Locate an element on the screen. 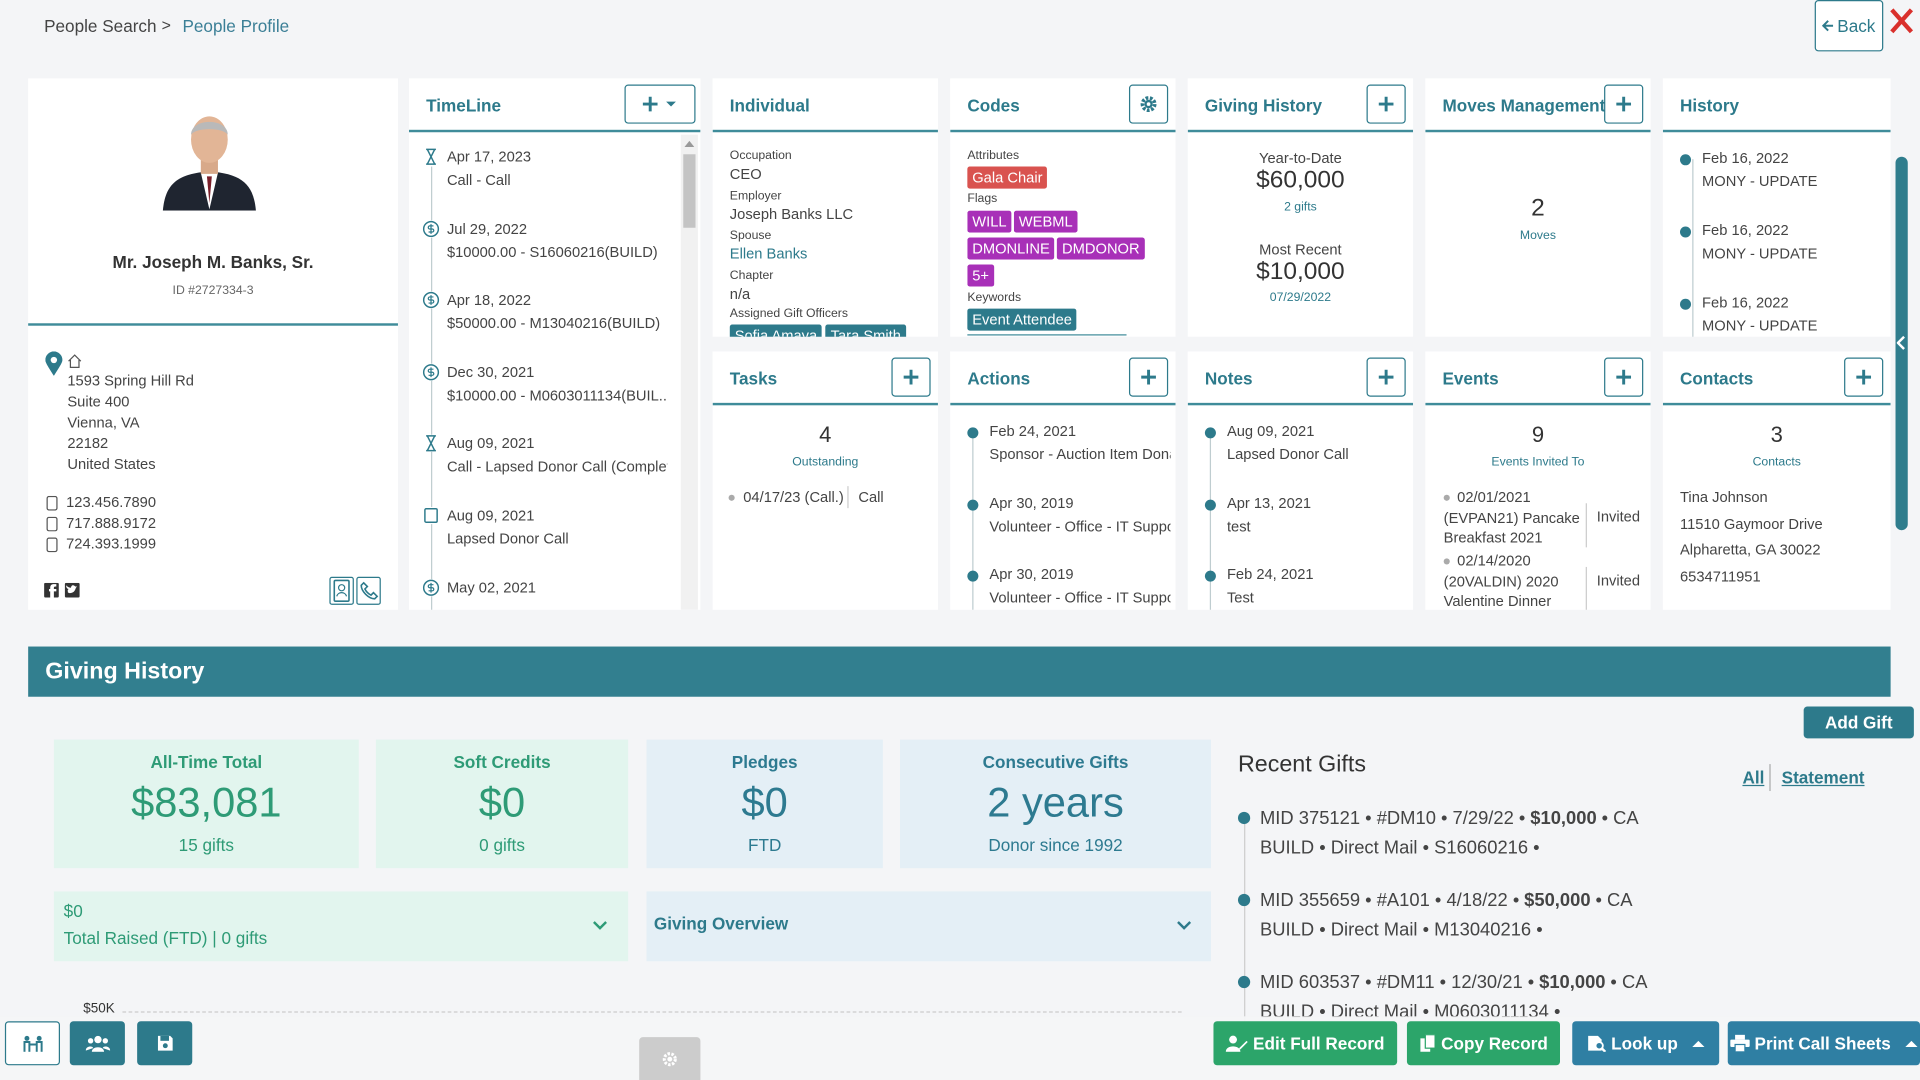 This screenshot has width=1920, height=1080. edit-button: Edit Full Record is located at coordinates (1305, 1043).